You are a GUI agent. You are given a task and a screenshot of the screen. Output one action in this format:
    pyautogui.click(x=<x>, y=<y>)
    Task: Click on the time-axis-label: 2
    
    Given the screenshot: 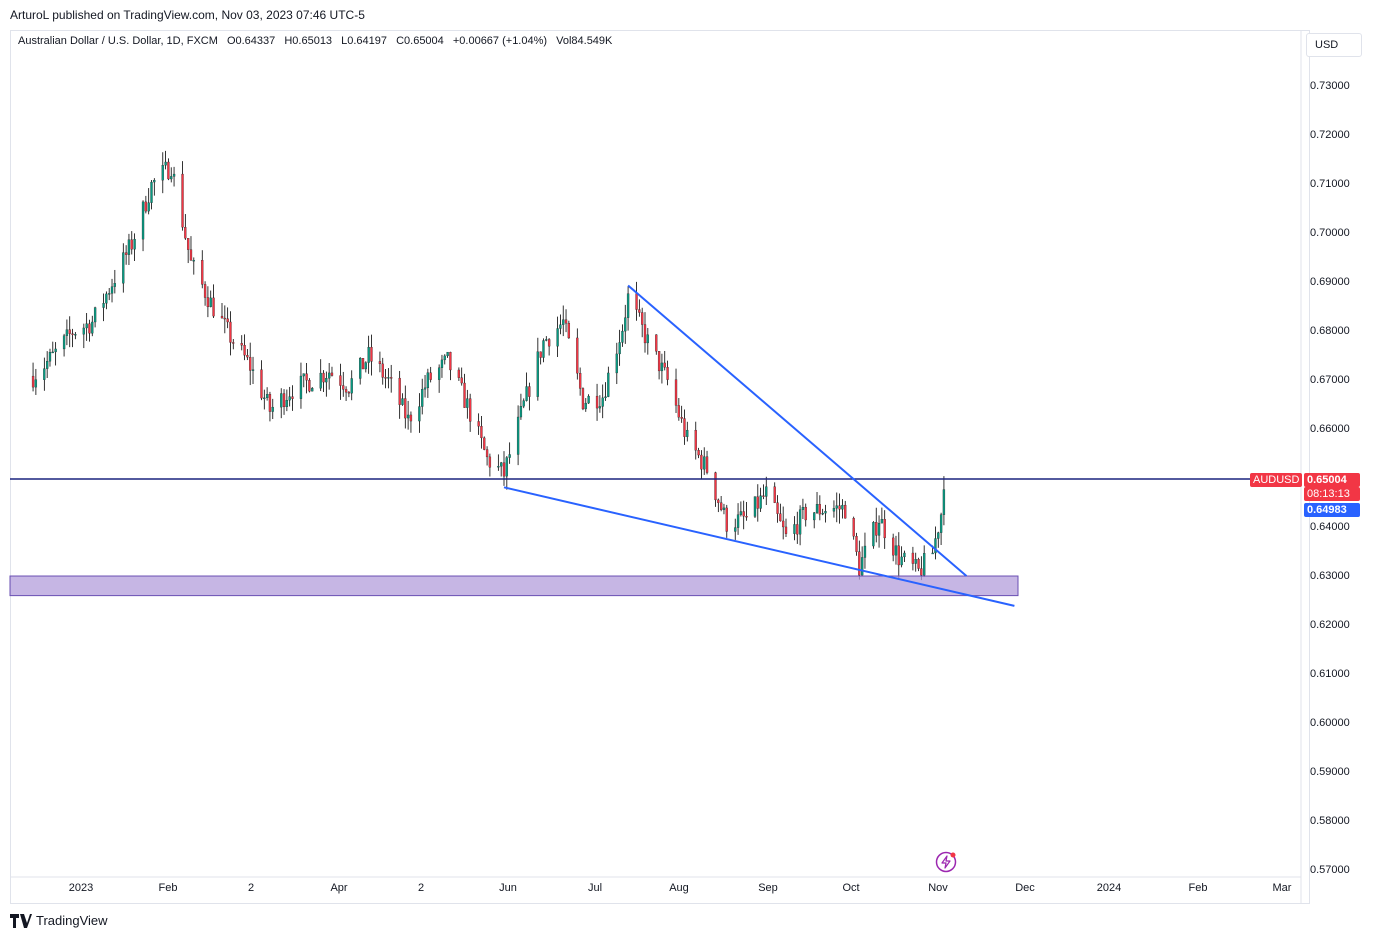 What is the action you would take?
    pyautogui.click(x=421, y=888)
    